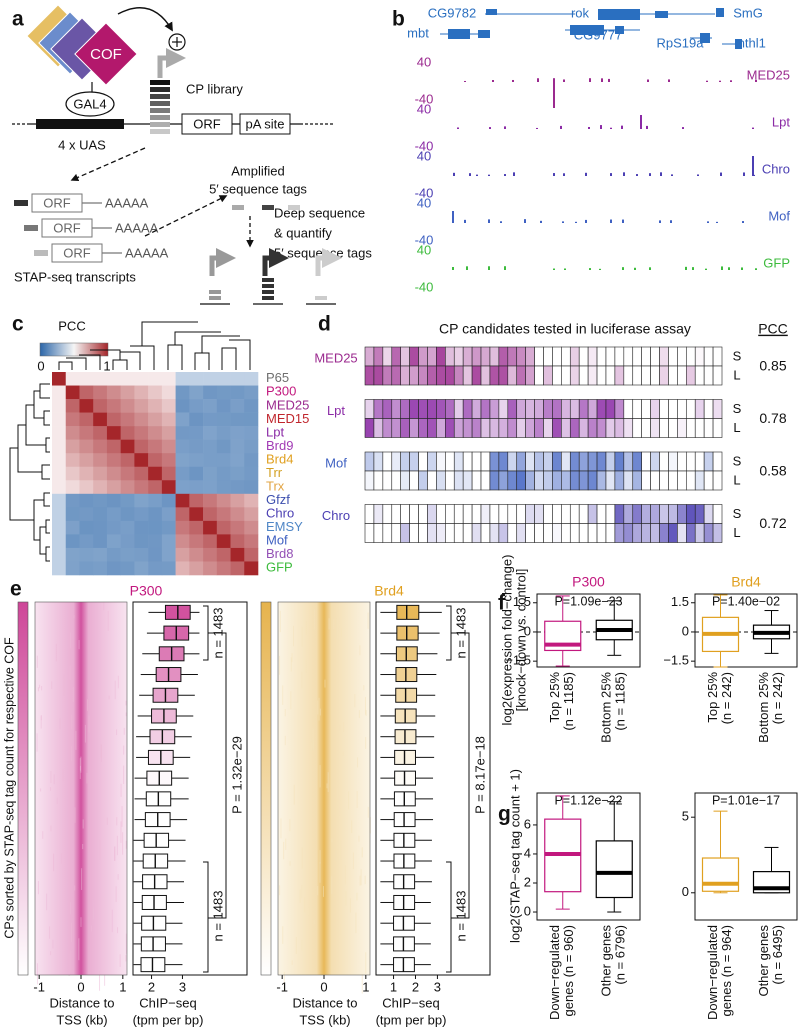 The width and height of the screenshot is (800, 1030). What do you see at coordinates (437, 986) in the screenshot?
I see `x-tick-label: 3` at bounding box center [437, 986].